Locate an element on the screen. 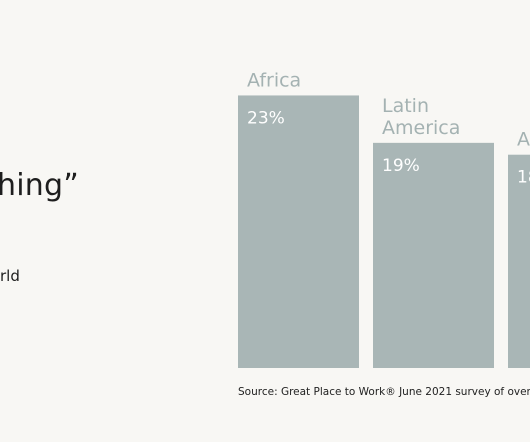 This screenshot has width=530, height=442. category-label-a: A is located at coordinates (523, 140).